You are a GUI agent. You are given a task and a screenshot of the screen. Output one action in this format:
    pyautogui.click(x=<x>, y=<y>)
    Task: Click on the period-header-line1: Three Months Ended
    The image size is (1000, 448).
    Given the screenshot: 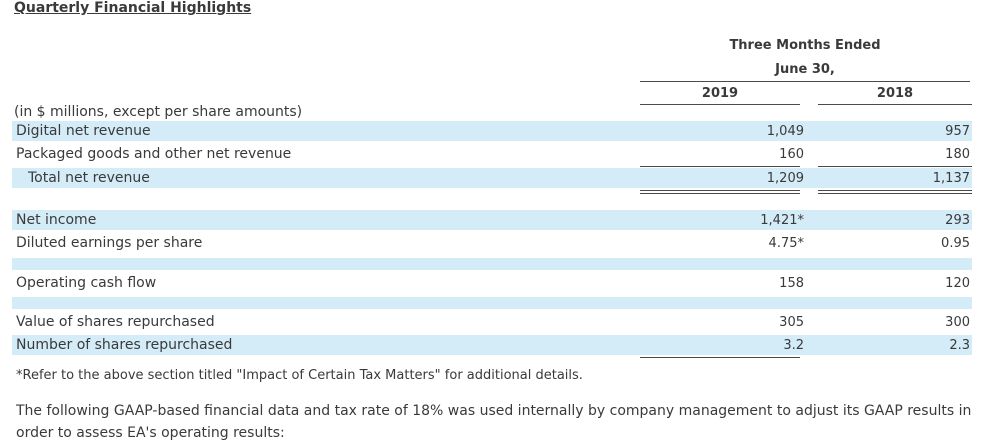 What is the action you would take?
    pyautogui.click(x=805, y=45)
    